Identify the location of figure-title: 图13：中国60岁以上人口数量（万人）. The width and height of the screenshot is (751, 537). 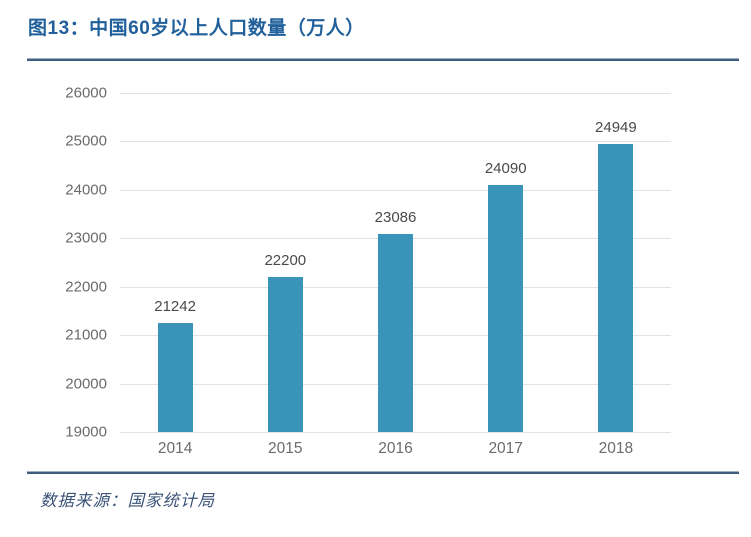
(196, 28).